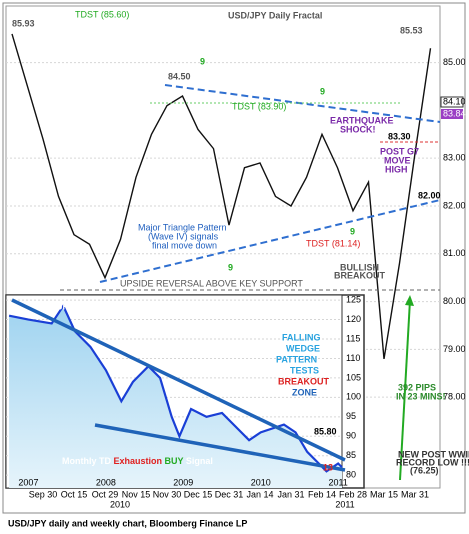  Describe the element at coordinates (23, 23) in the screenshot. I see `annotation: 85.93` at that location.